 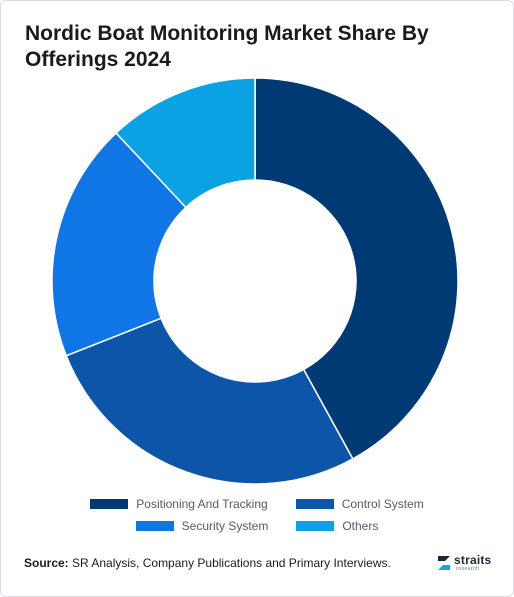 What do you see at coordinates (468, 569) in the screenshot?
I see `logo-subtext: research` at bounding box center [468, 569].